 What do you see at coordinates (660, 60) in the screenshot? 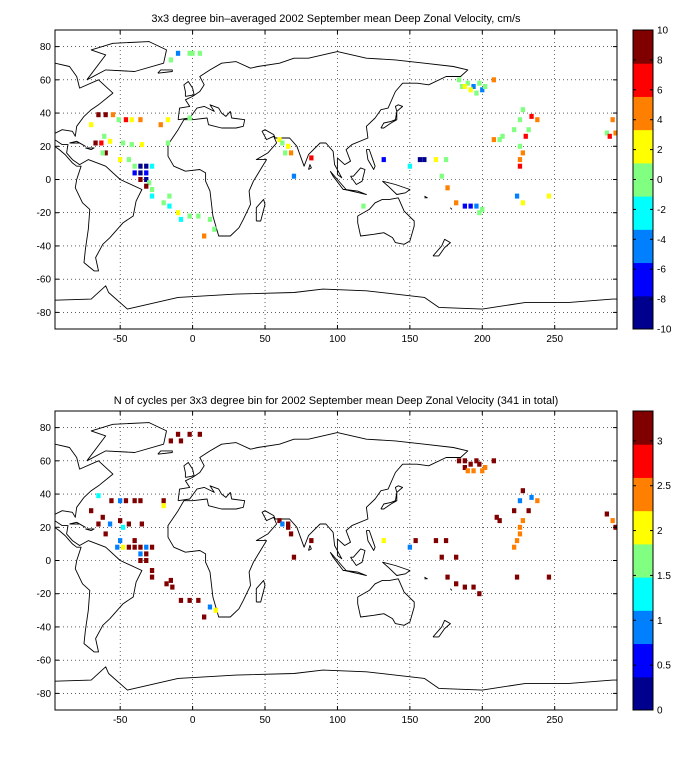
I see `colorbar-tick-label: 8` at bounding box center [660, 60].